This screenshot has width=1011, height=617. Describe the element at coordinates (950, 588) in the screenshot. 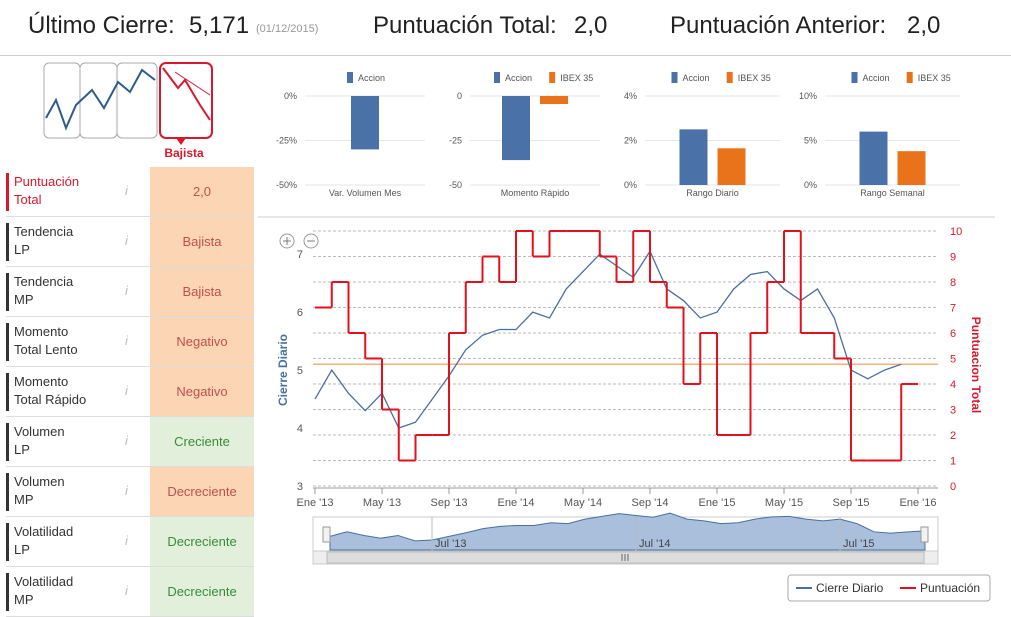

I see `legend-label: Puntuación` at that location.